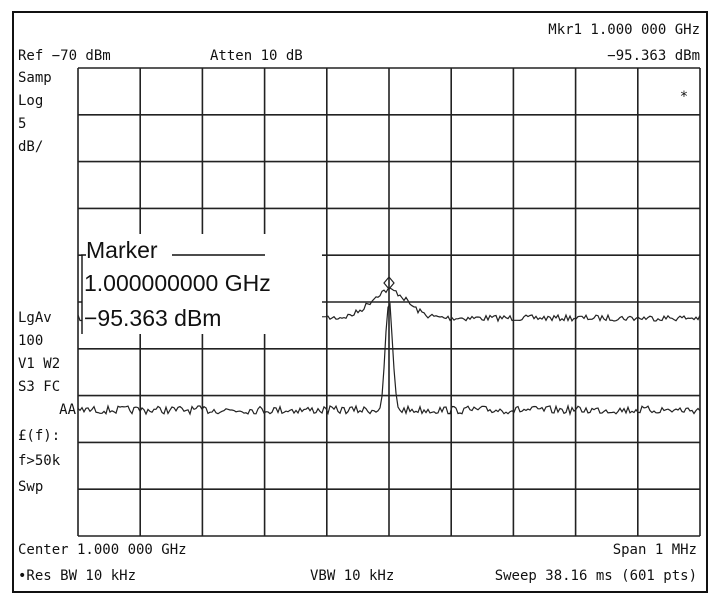  Describe the element at coordinates (596, 576) in the screenshot. I see `sweep: Sweep 38.16 ms (601 pts)` at that location.